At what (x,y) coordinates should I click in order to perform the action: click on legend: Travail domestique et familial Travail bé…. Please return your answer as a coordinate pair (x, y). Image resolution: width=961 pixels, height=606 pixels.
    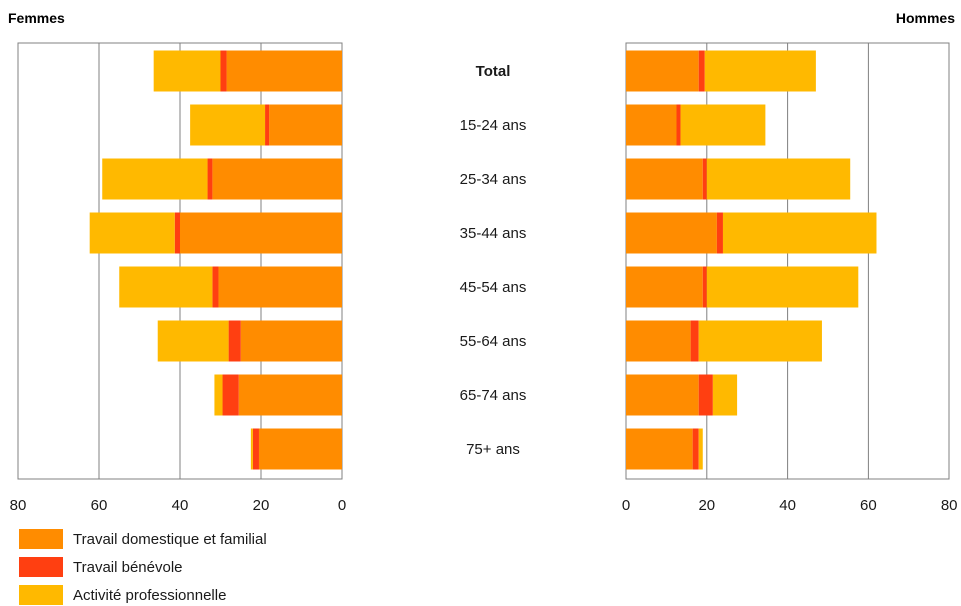
    Looking at the image, I should click on (143, 567).